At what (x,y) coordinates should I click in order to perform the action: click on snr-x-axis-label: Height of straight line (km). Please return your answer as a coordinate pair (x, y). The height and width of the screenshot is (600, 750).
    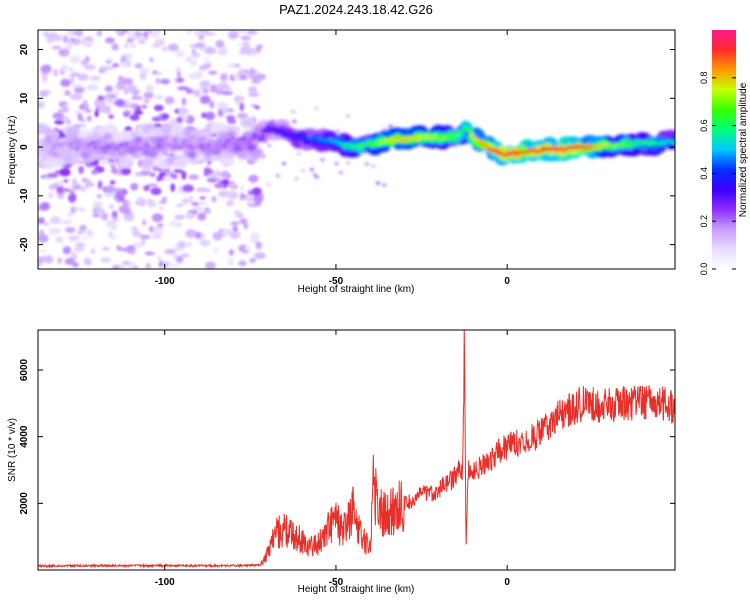
    Looking at the image, I should click on (356, 589).